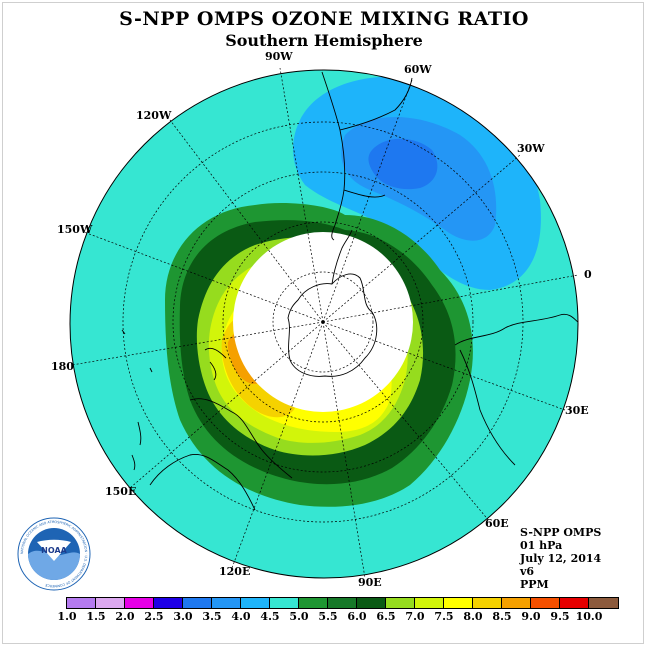 The height and width of the screenshot is (648, 648). Describe the element at coordinates (125, 616) in the screenshot. I see `colorbar-tick-label: 2.0` at that location.